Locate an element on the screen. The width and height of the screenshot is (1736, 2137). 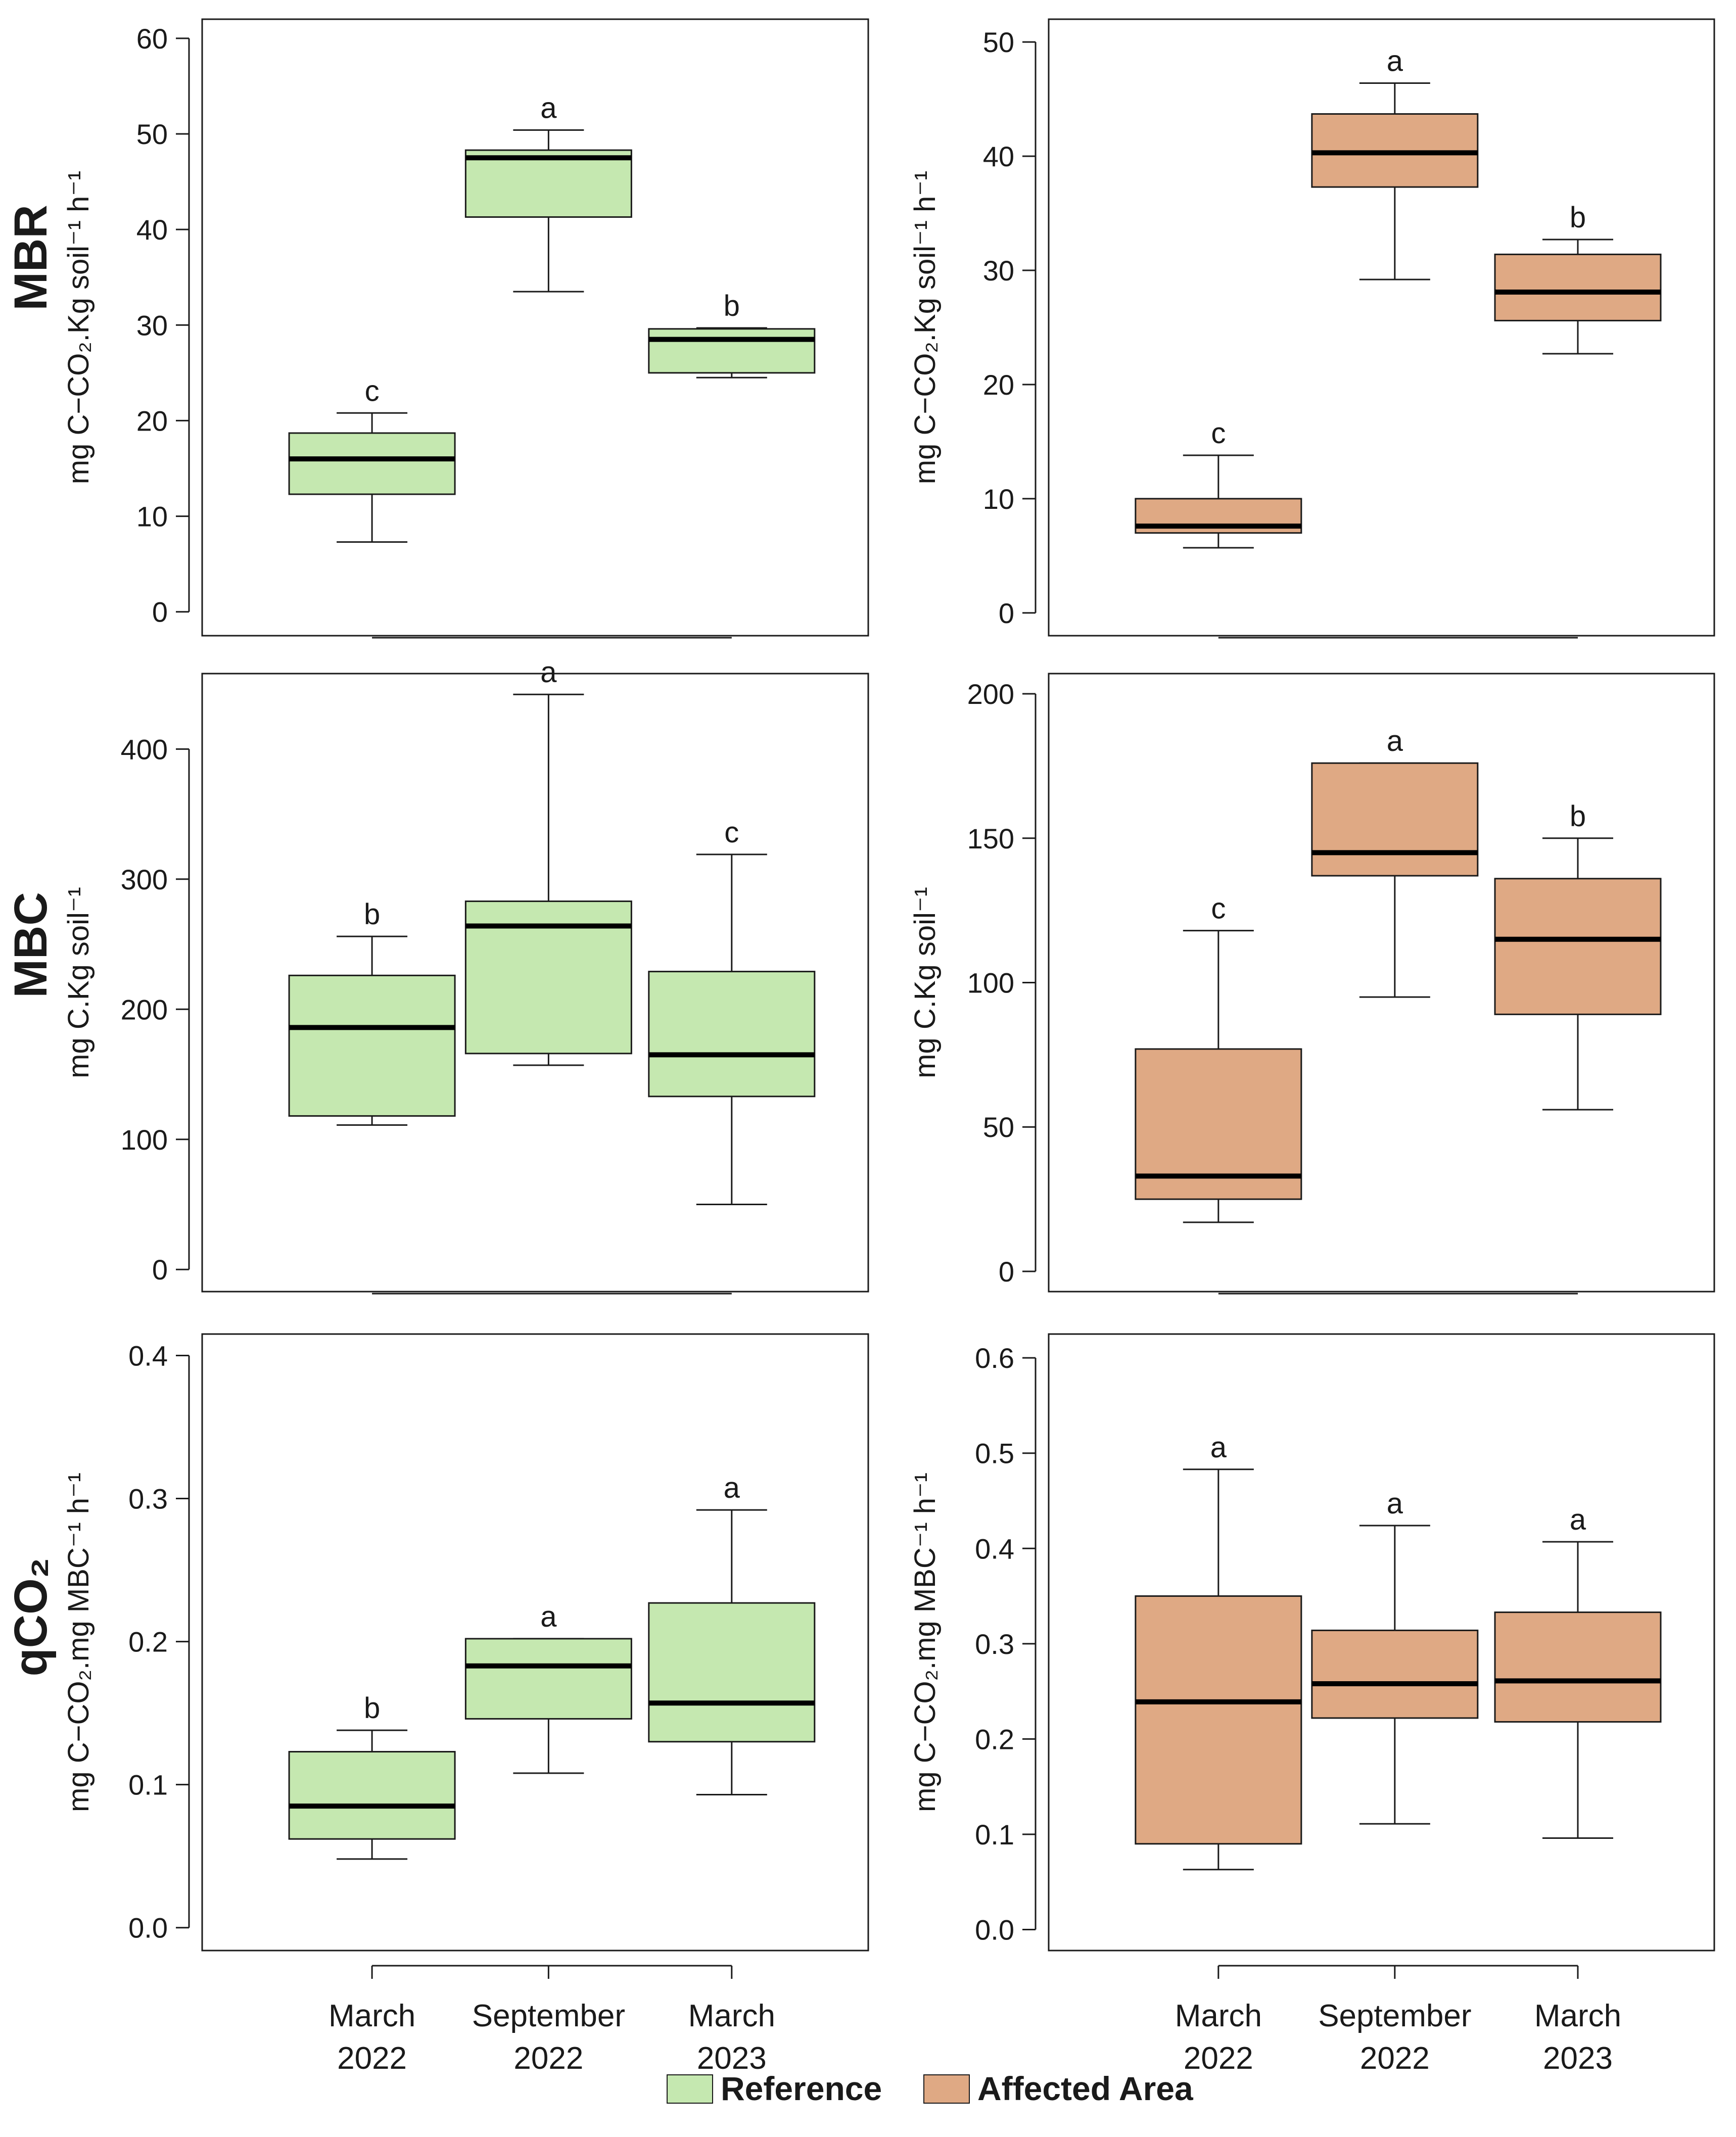
y-tick-label: 30 is located at coordinates (152, 325).